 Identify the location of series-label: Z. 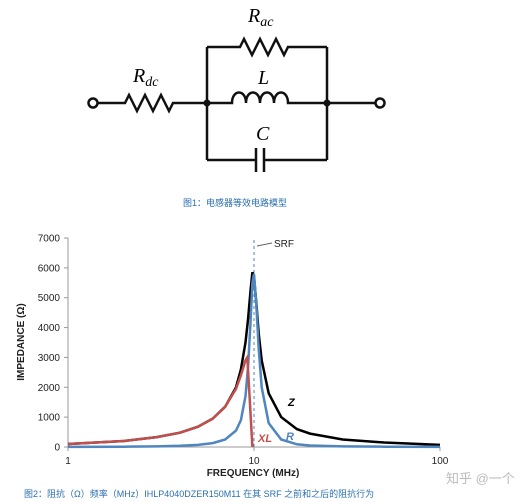
(291, 403).